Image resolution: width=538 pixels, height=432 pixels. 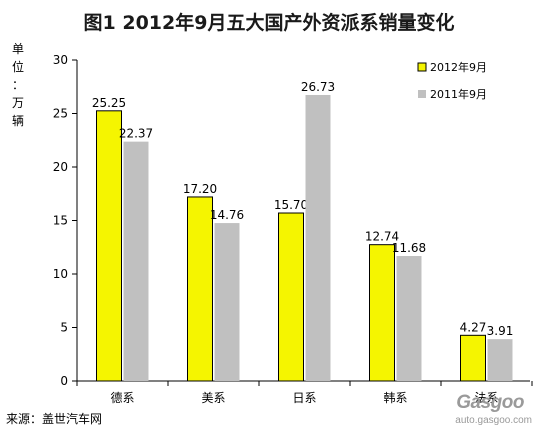 I want to click on bar-value-label: 4.27, so click(x=473, y=327).